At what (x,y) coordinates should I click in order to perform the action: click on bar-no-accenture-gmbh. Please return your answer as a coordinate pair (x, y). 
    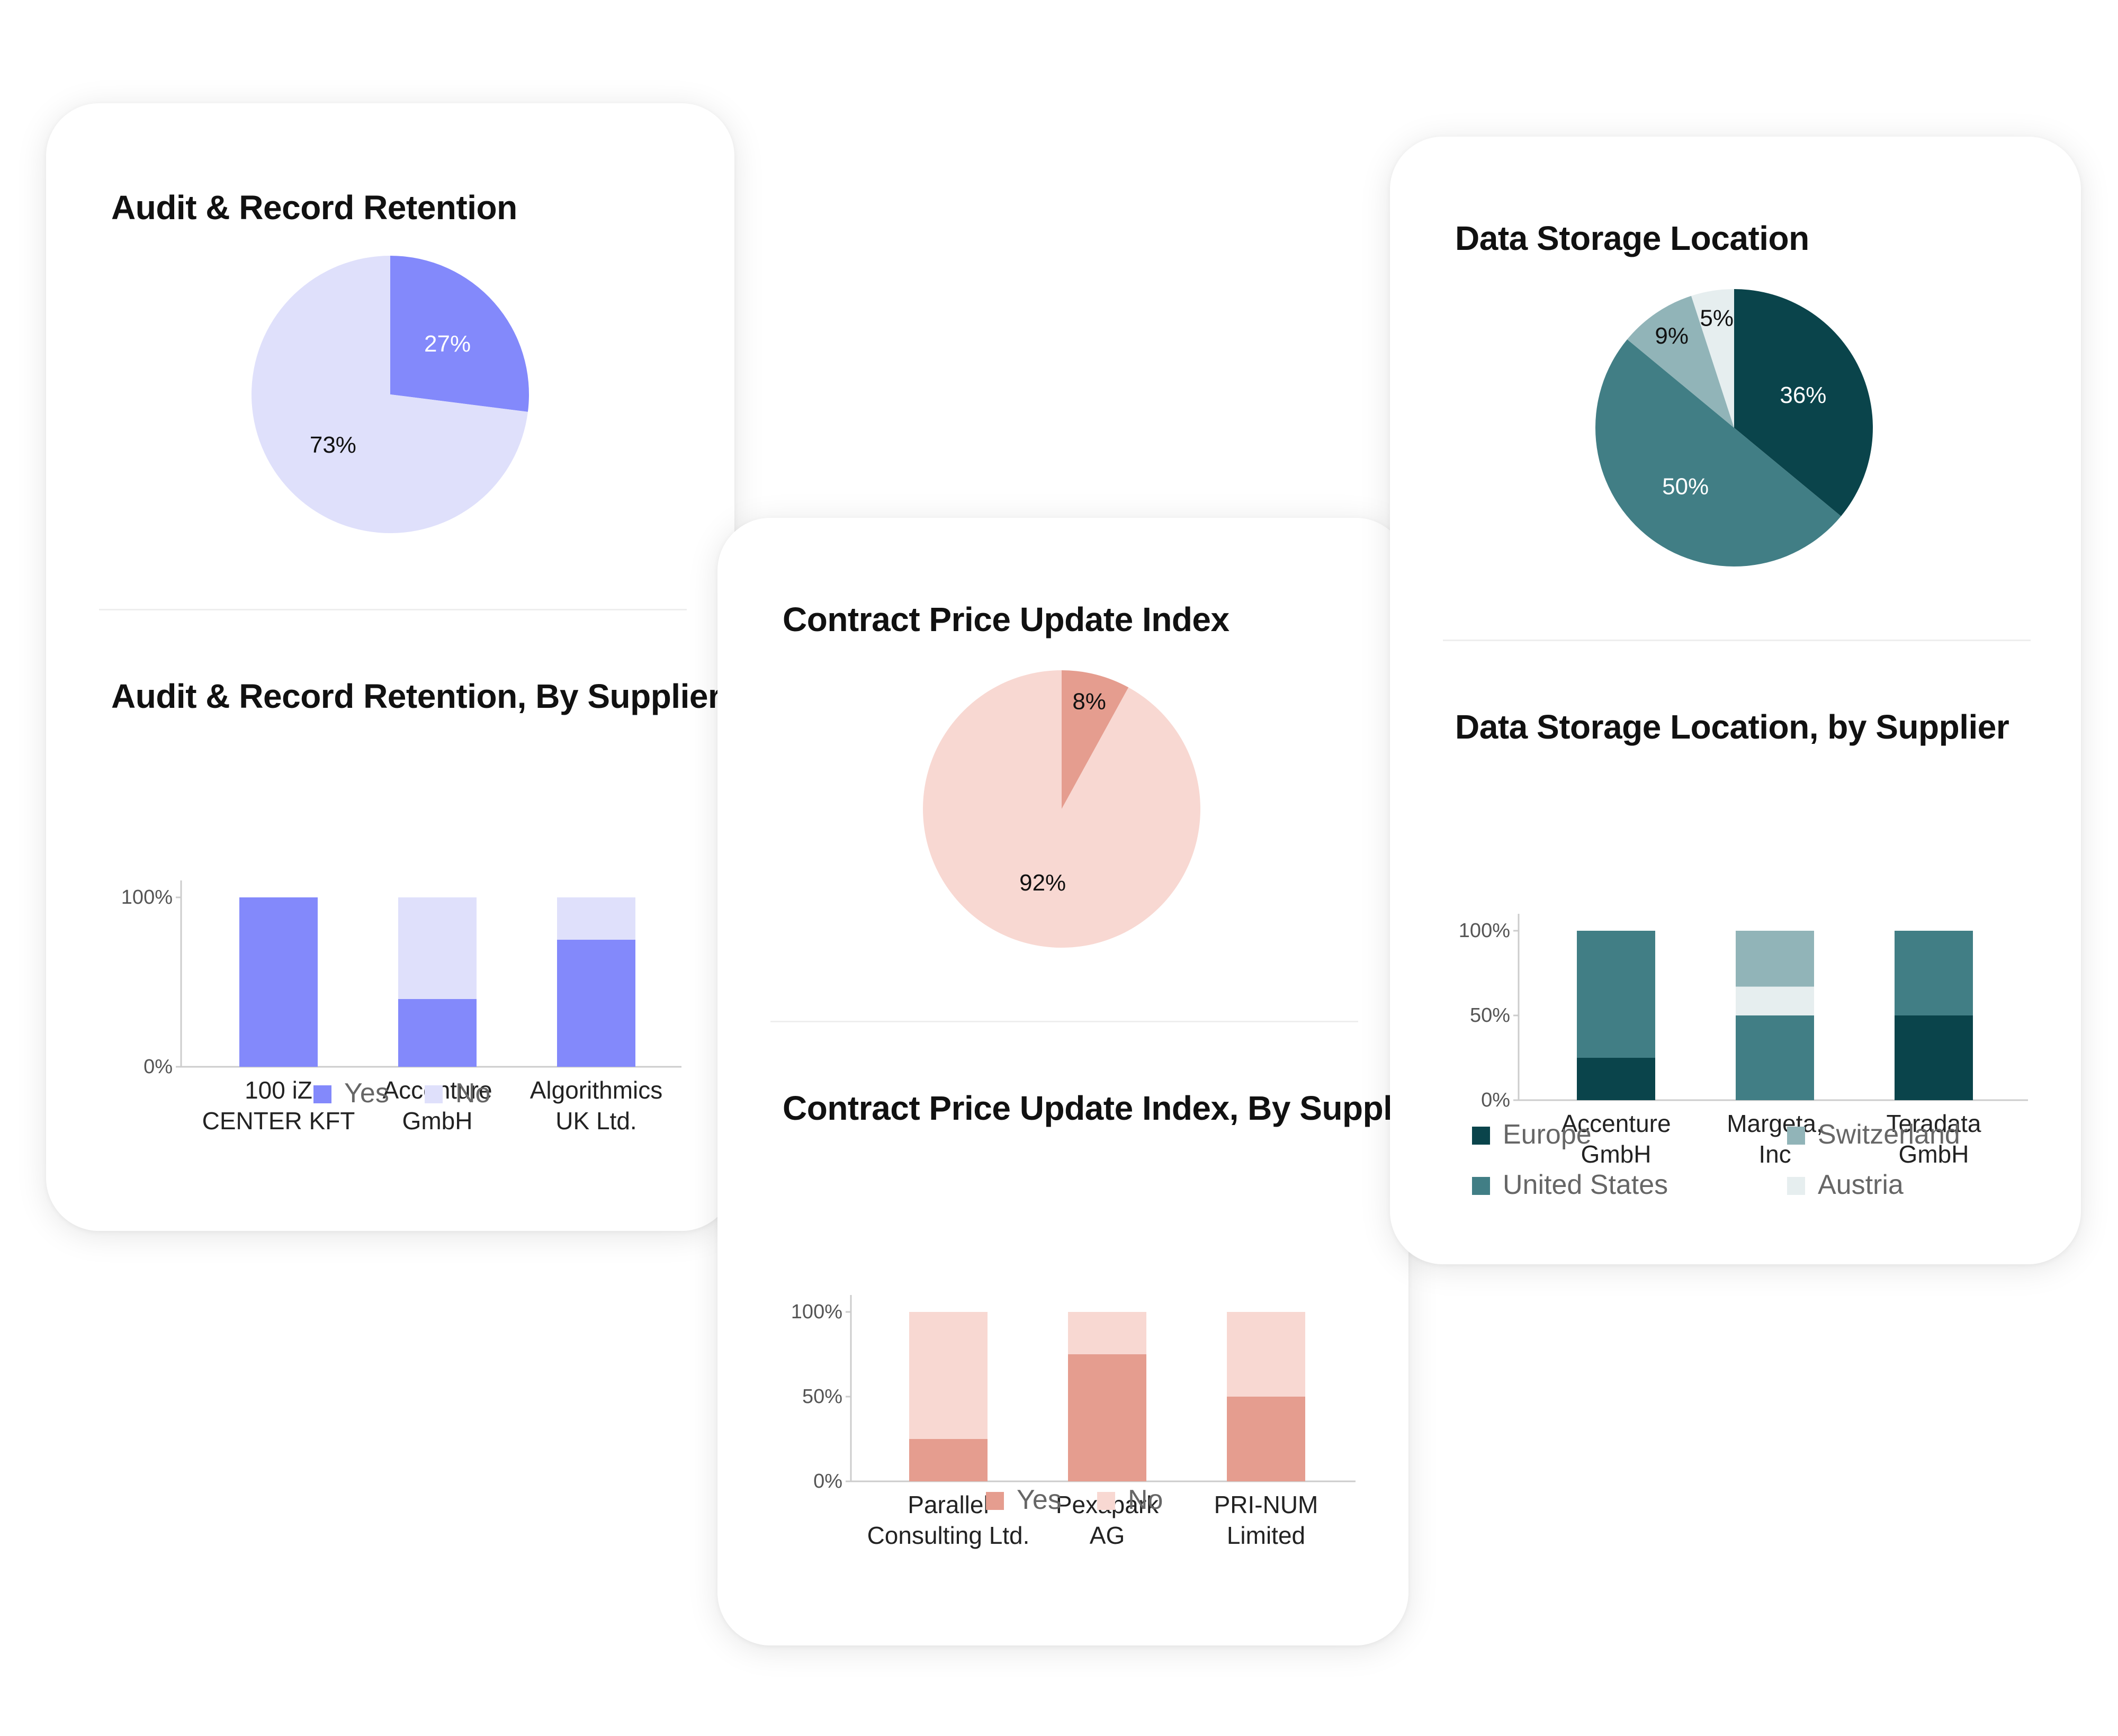
    Looking at the image, I should click on (437, 948).